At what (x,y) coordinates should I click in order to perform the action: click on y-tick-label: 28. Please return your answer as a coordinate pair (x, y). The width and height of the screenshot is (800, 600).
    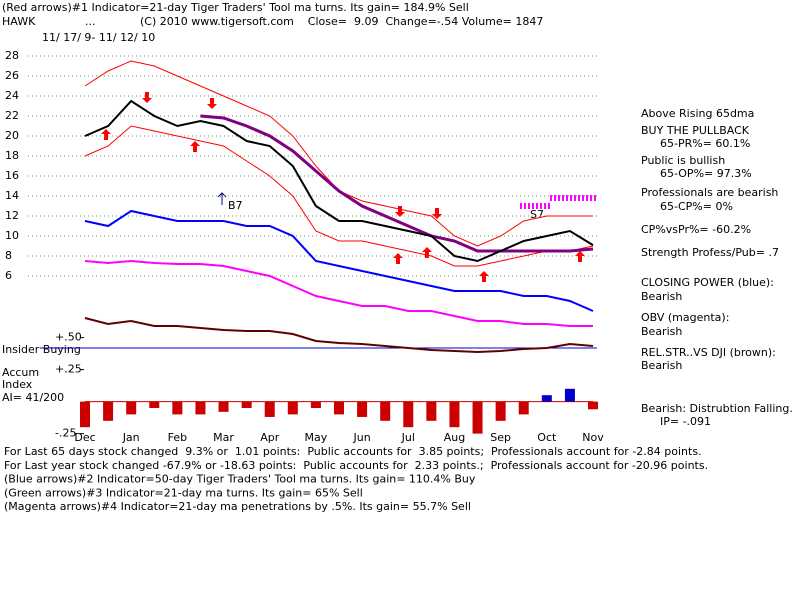
    Looking at the image, I should click on (12, 55).